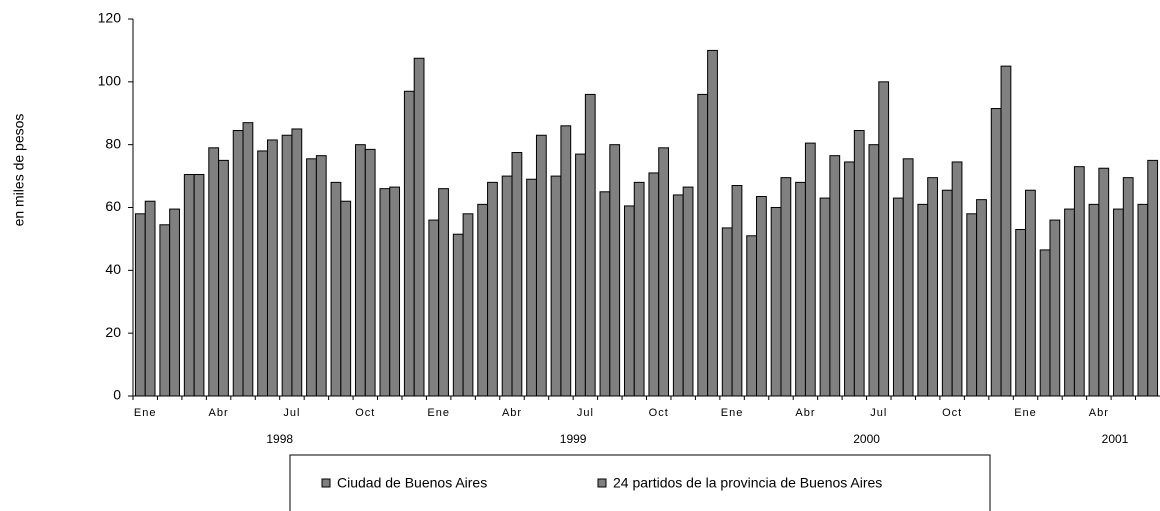  What do you see at coordinates (1115, 439) in the screenshot?
I see `year-label: 2001` at bounding box center [1115, 439].